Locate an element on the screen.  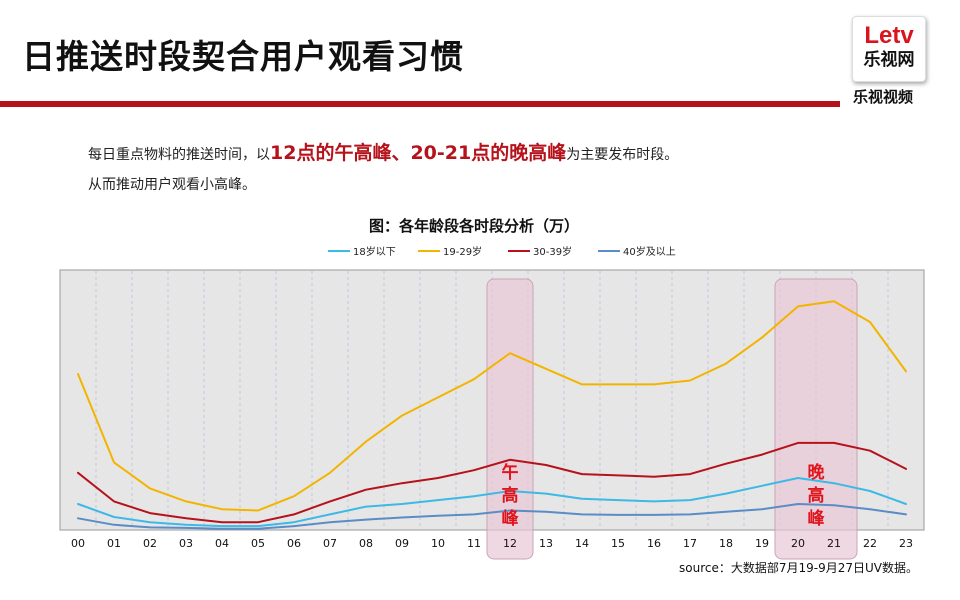
logo-caption: 乐视视频 is located at coordinates (883, 97).